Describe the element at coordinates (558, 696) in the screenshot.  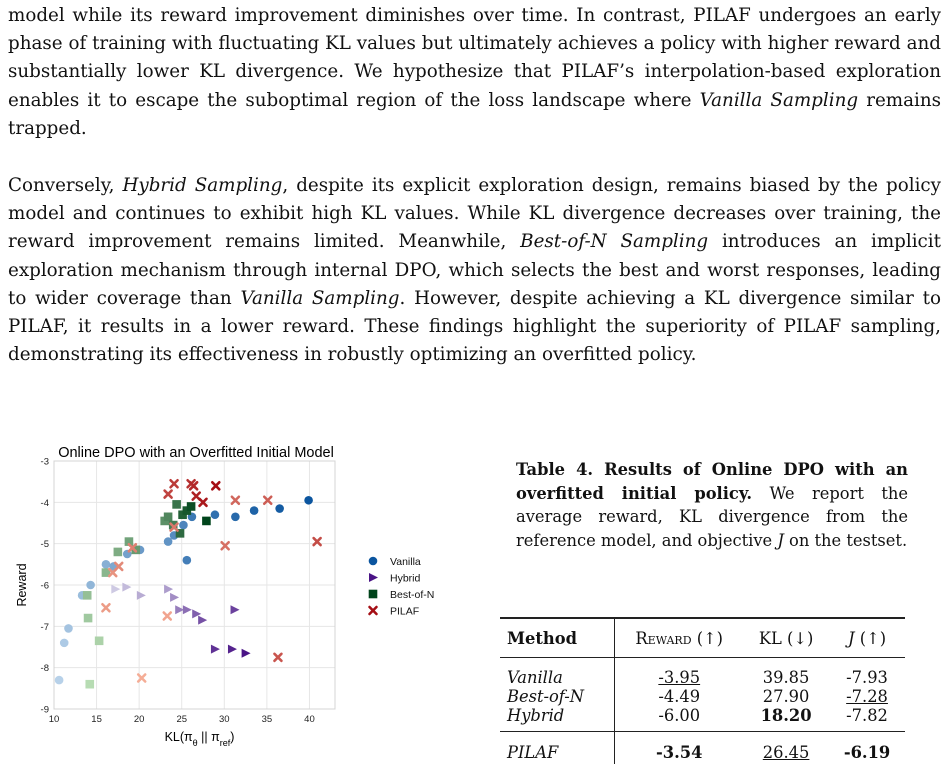
I see `cell-method: Best-of-N` at that location.